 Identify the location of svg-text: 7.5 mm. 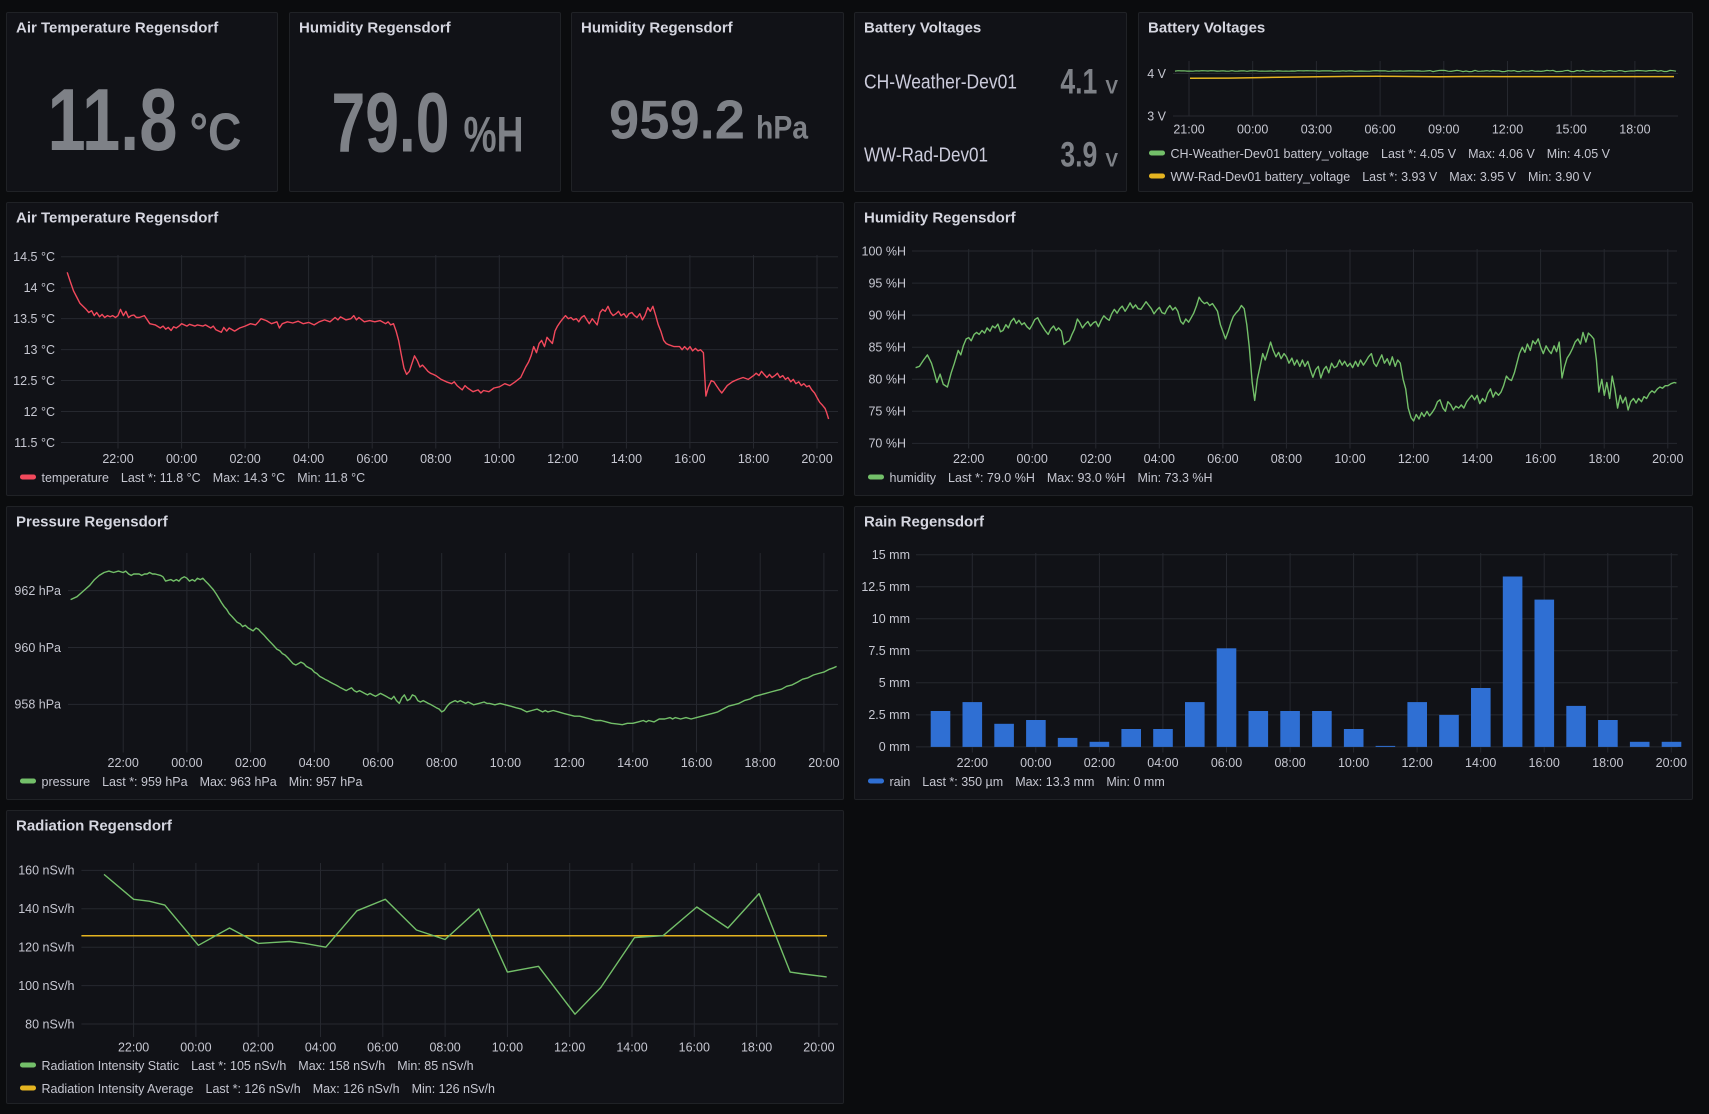
(889, 651).